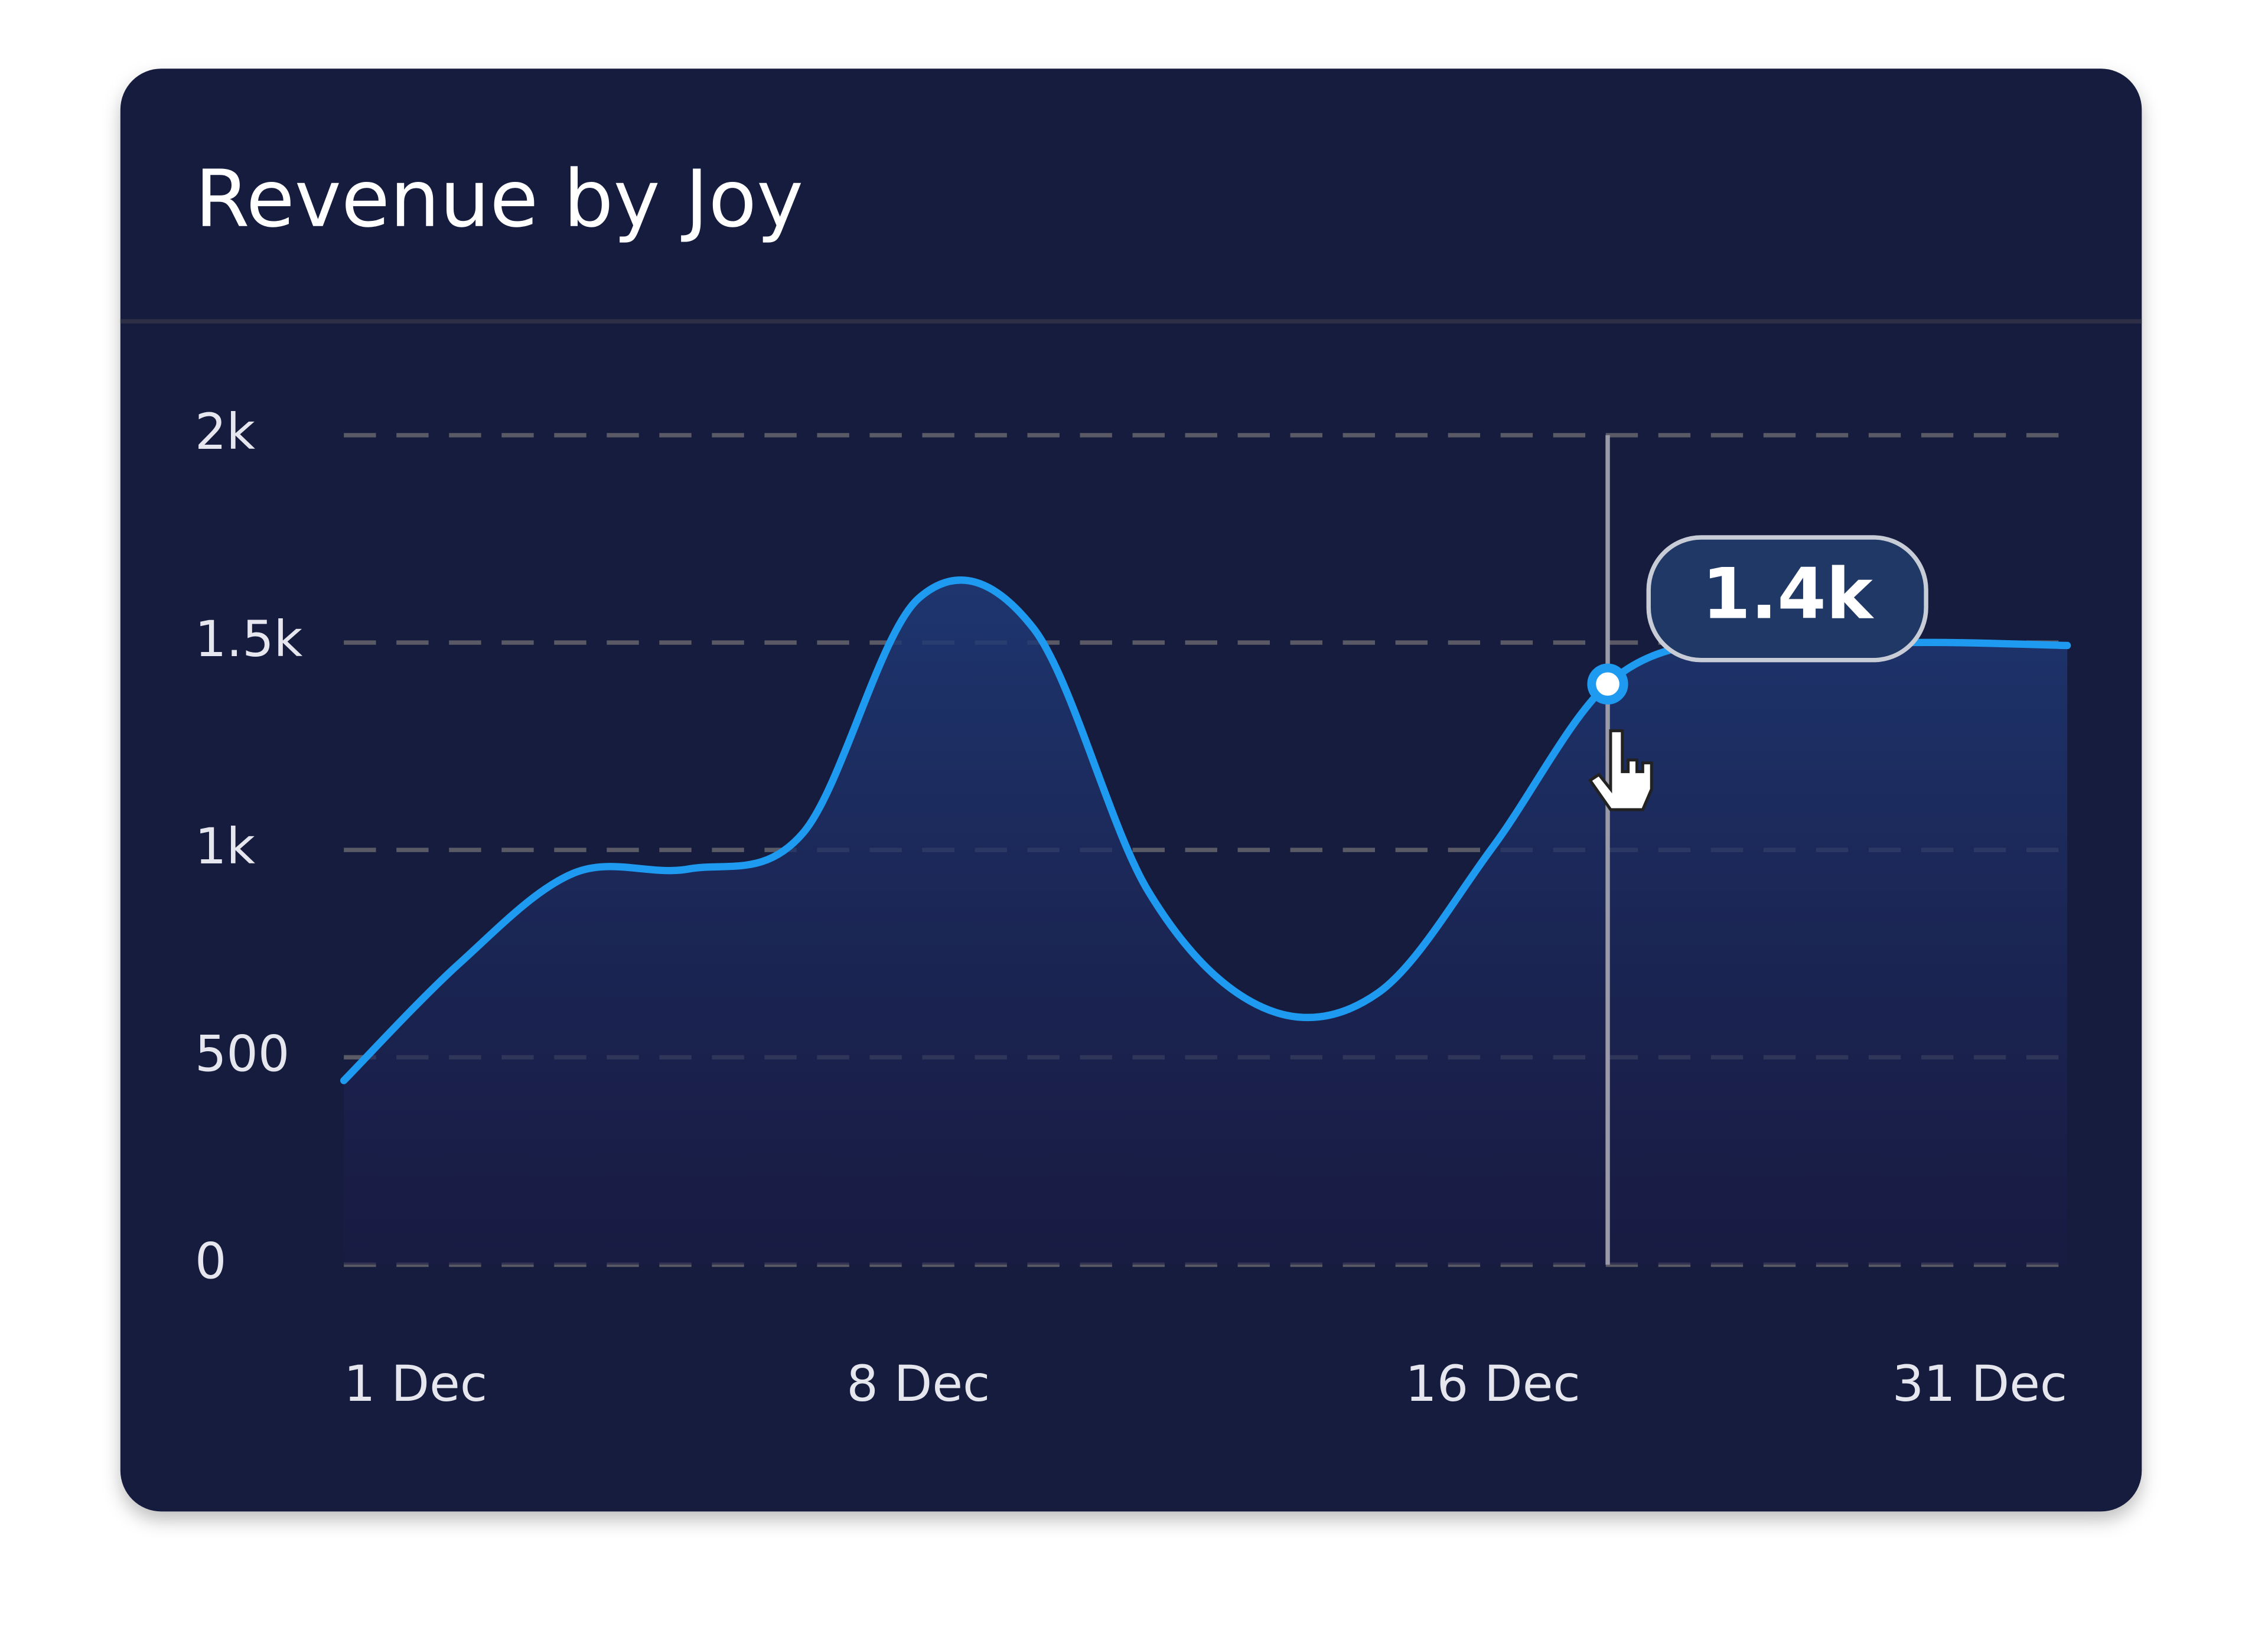  What do you see at coordinates (918, 1384) in the screenshot?
I see `x-tick-label: 8 Dec` at bounding box center [918, 1384].